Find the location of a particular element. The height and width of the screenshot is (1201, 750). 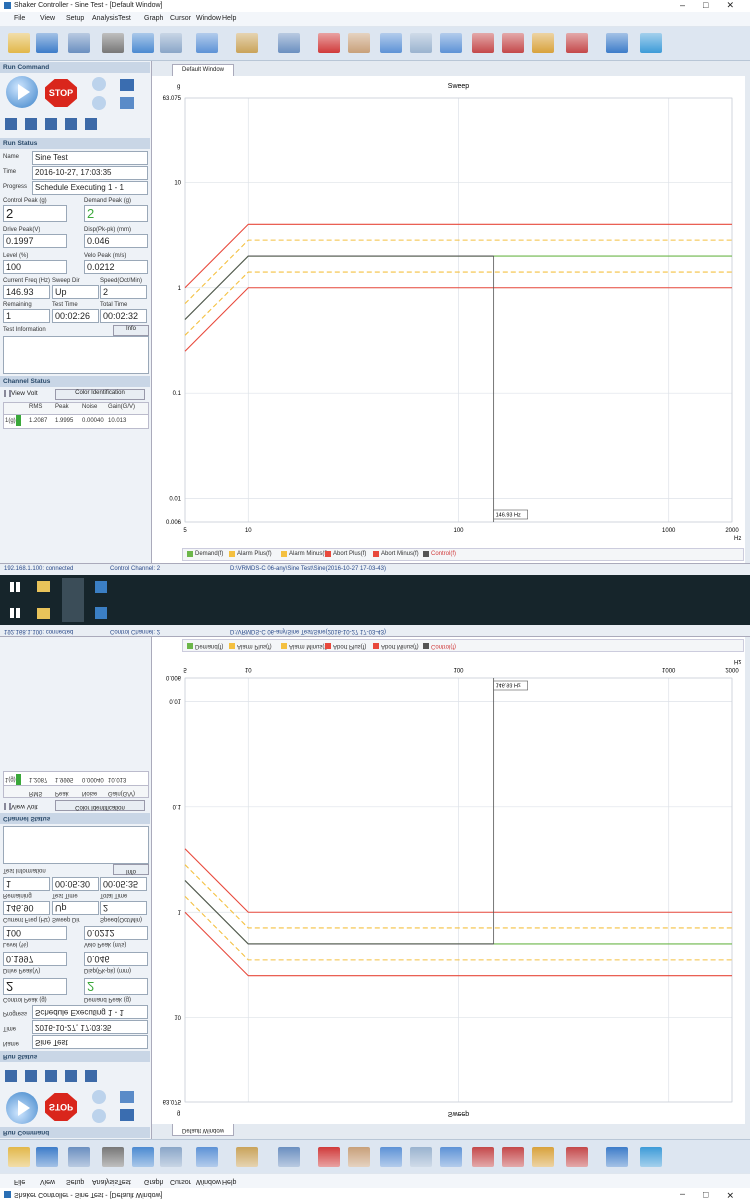

menu-item: Window is located at coordinates (208, 18).